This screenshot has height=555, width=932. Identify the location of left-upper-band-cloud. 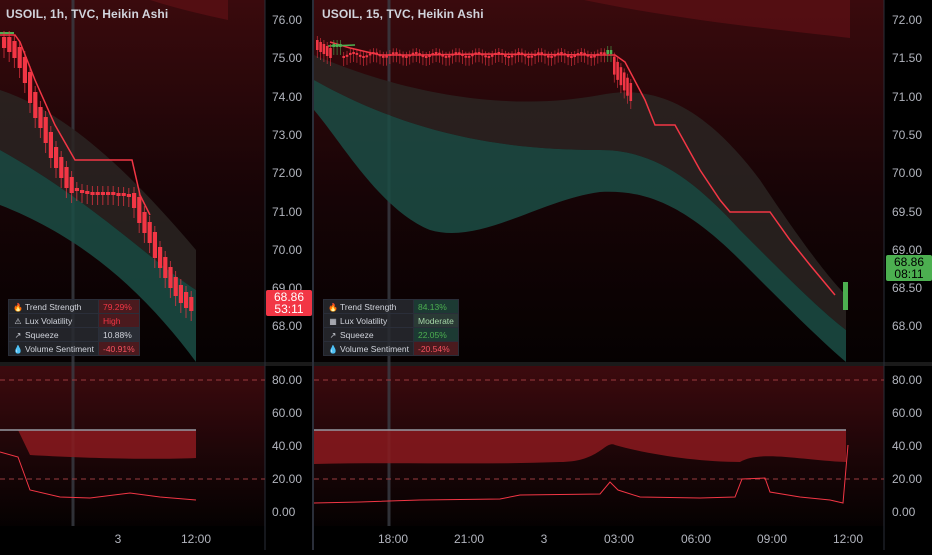
(189, 10).